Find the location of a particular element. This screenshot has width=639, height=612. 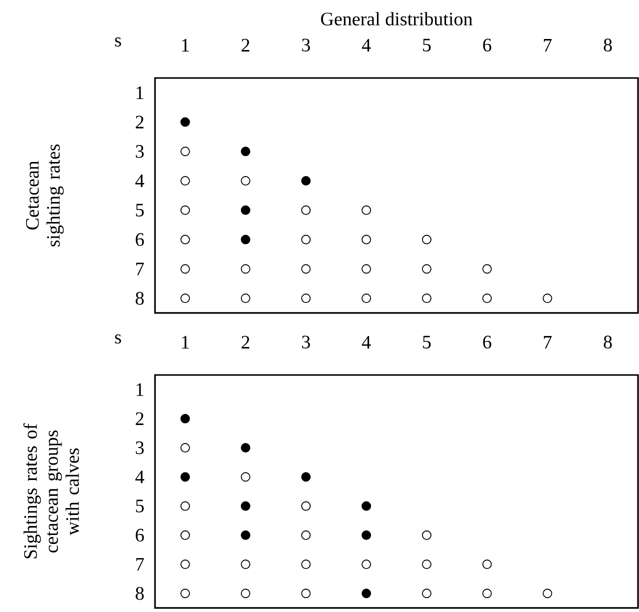

chart-title: General distribution is located at coordinates (396, 19).